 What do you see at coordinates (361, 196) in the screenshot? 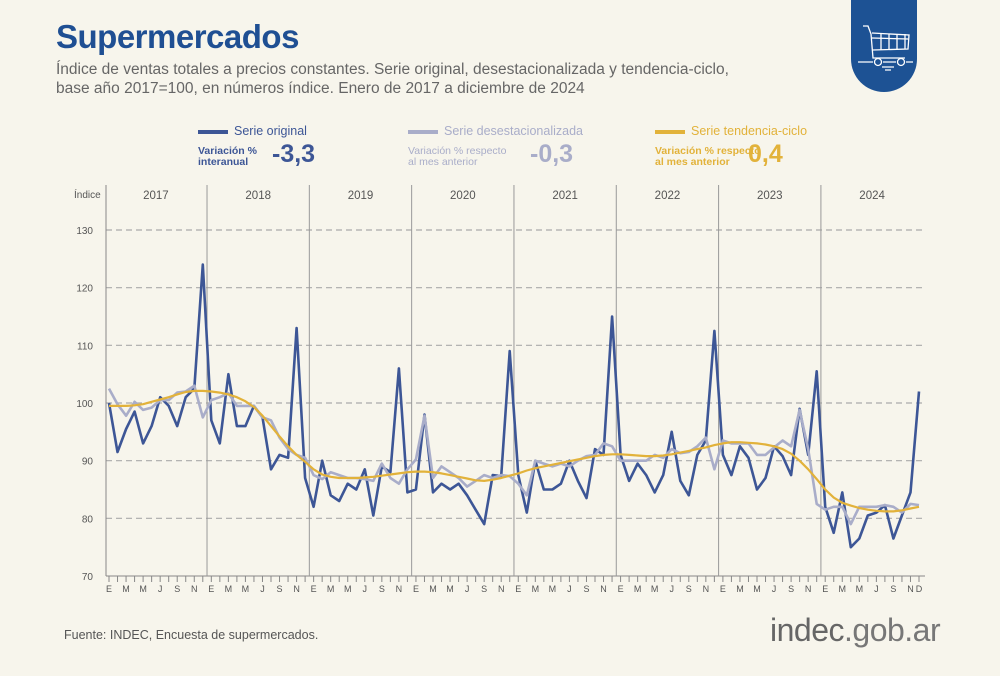
I see `year-label: 2019` at bounding box center [361, 196].